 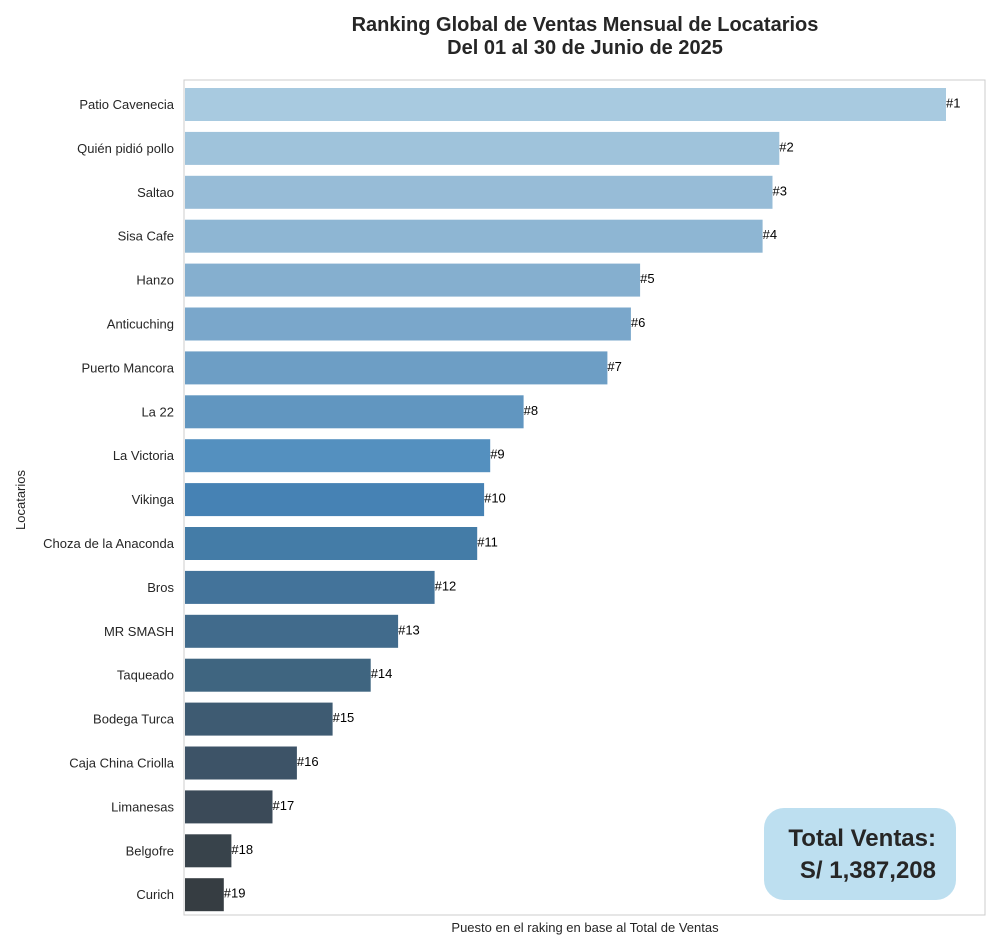 What do you see at coordinates (786, 146) in the screenshot?
I see `bar-rank-label: #2` at bounding box center [786, 146].